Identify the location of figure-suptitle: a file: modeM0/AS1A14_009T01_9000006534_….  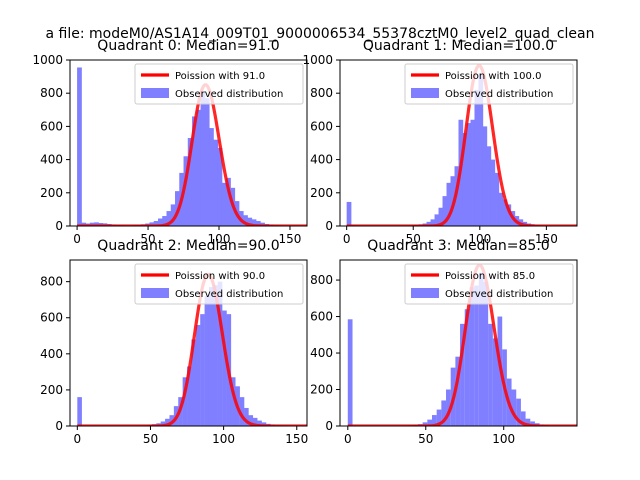
(320, 34).